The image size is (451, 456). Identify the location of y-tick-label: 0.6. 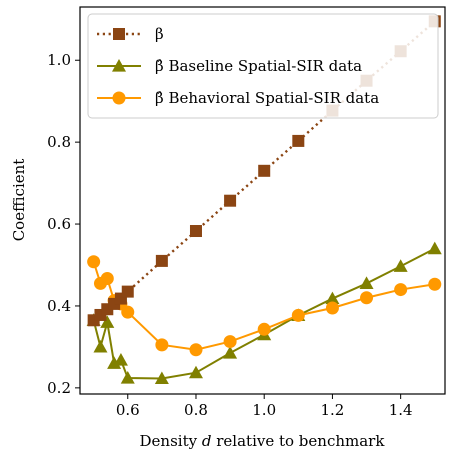
(59, 224).